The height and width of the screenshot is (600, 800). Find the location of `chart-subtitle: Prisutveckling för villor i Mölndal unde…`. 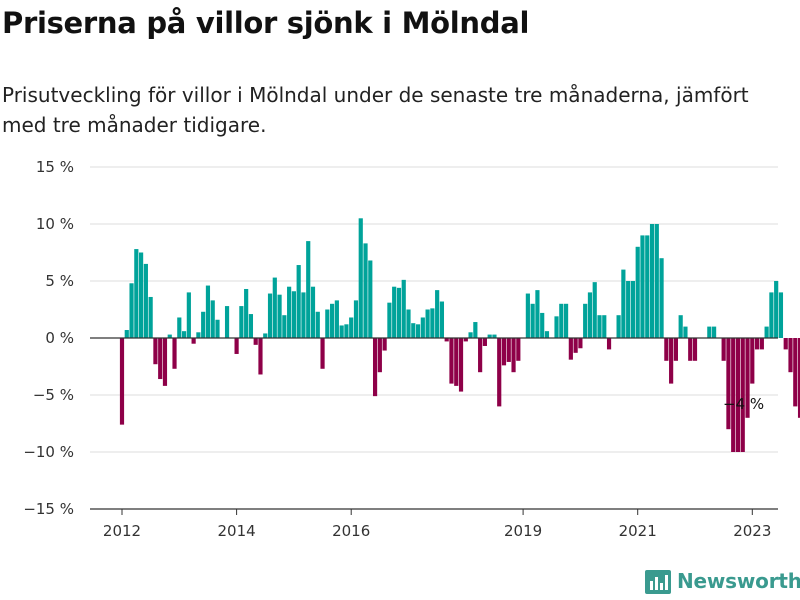

chart-subtitle: Prisutveckling för villor i Mölndal unde… is located at coordinates (375, 110).